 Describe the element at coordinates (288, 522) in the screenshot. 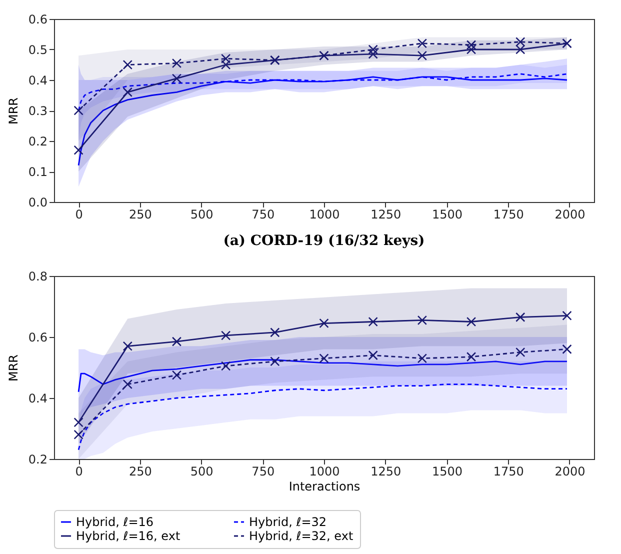

I see `legend-label: Hybrid, ℓ=32` at that location.